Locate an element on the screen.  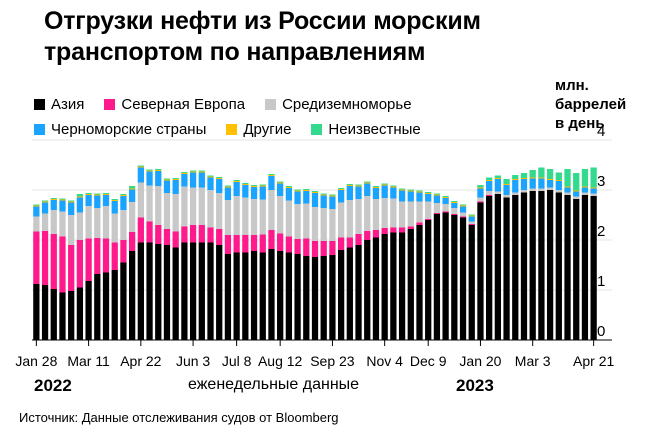
year-label-2023: 2023 is located at coordinates (475, 385).